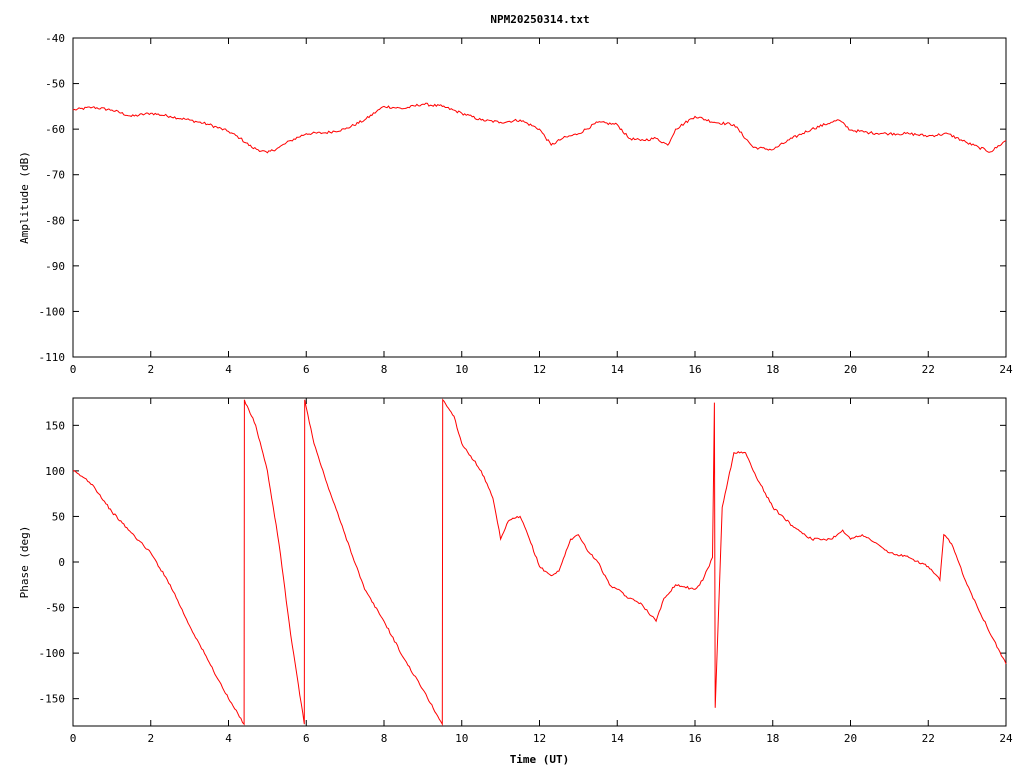 The height and width of the screenshot is (768, 1024). Describe the element at coordinates (55, 38) in the screenshot. I see `y-tick-label: -40` at that location.